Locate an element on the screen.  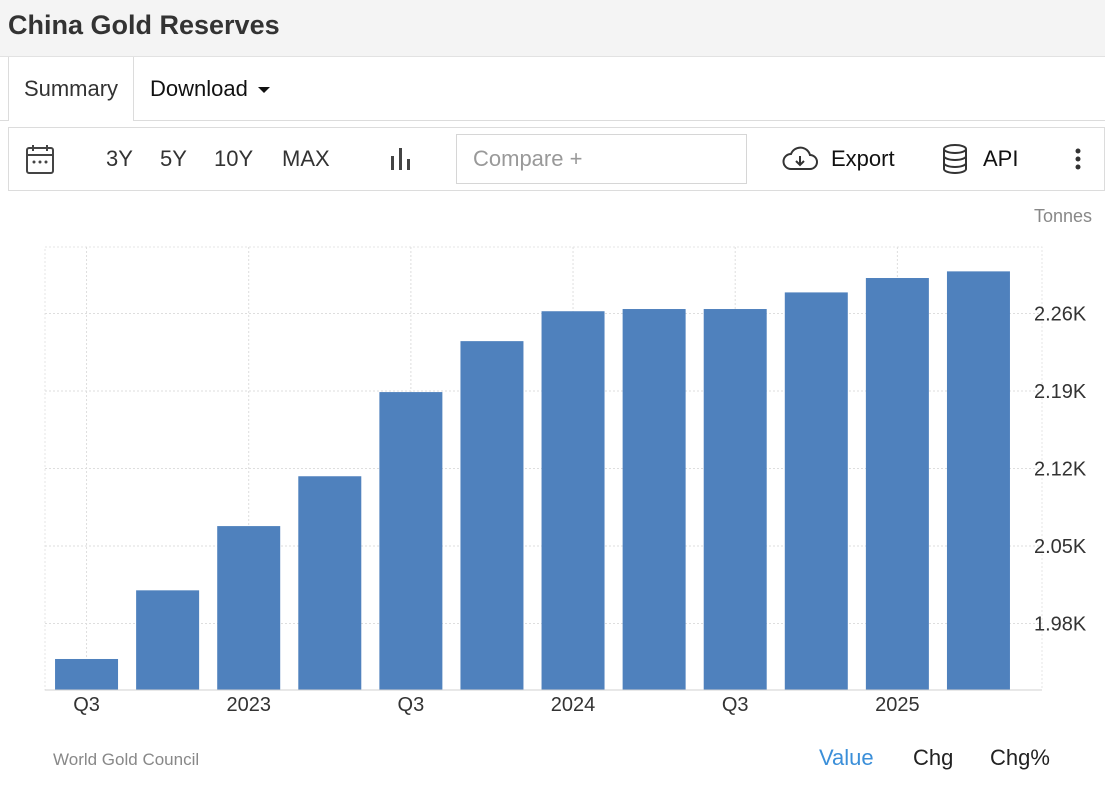
source-label: World Gold Council is located at coordinates (126, 759).